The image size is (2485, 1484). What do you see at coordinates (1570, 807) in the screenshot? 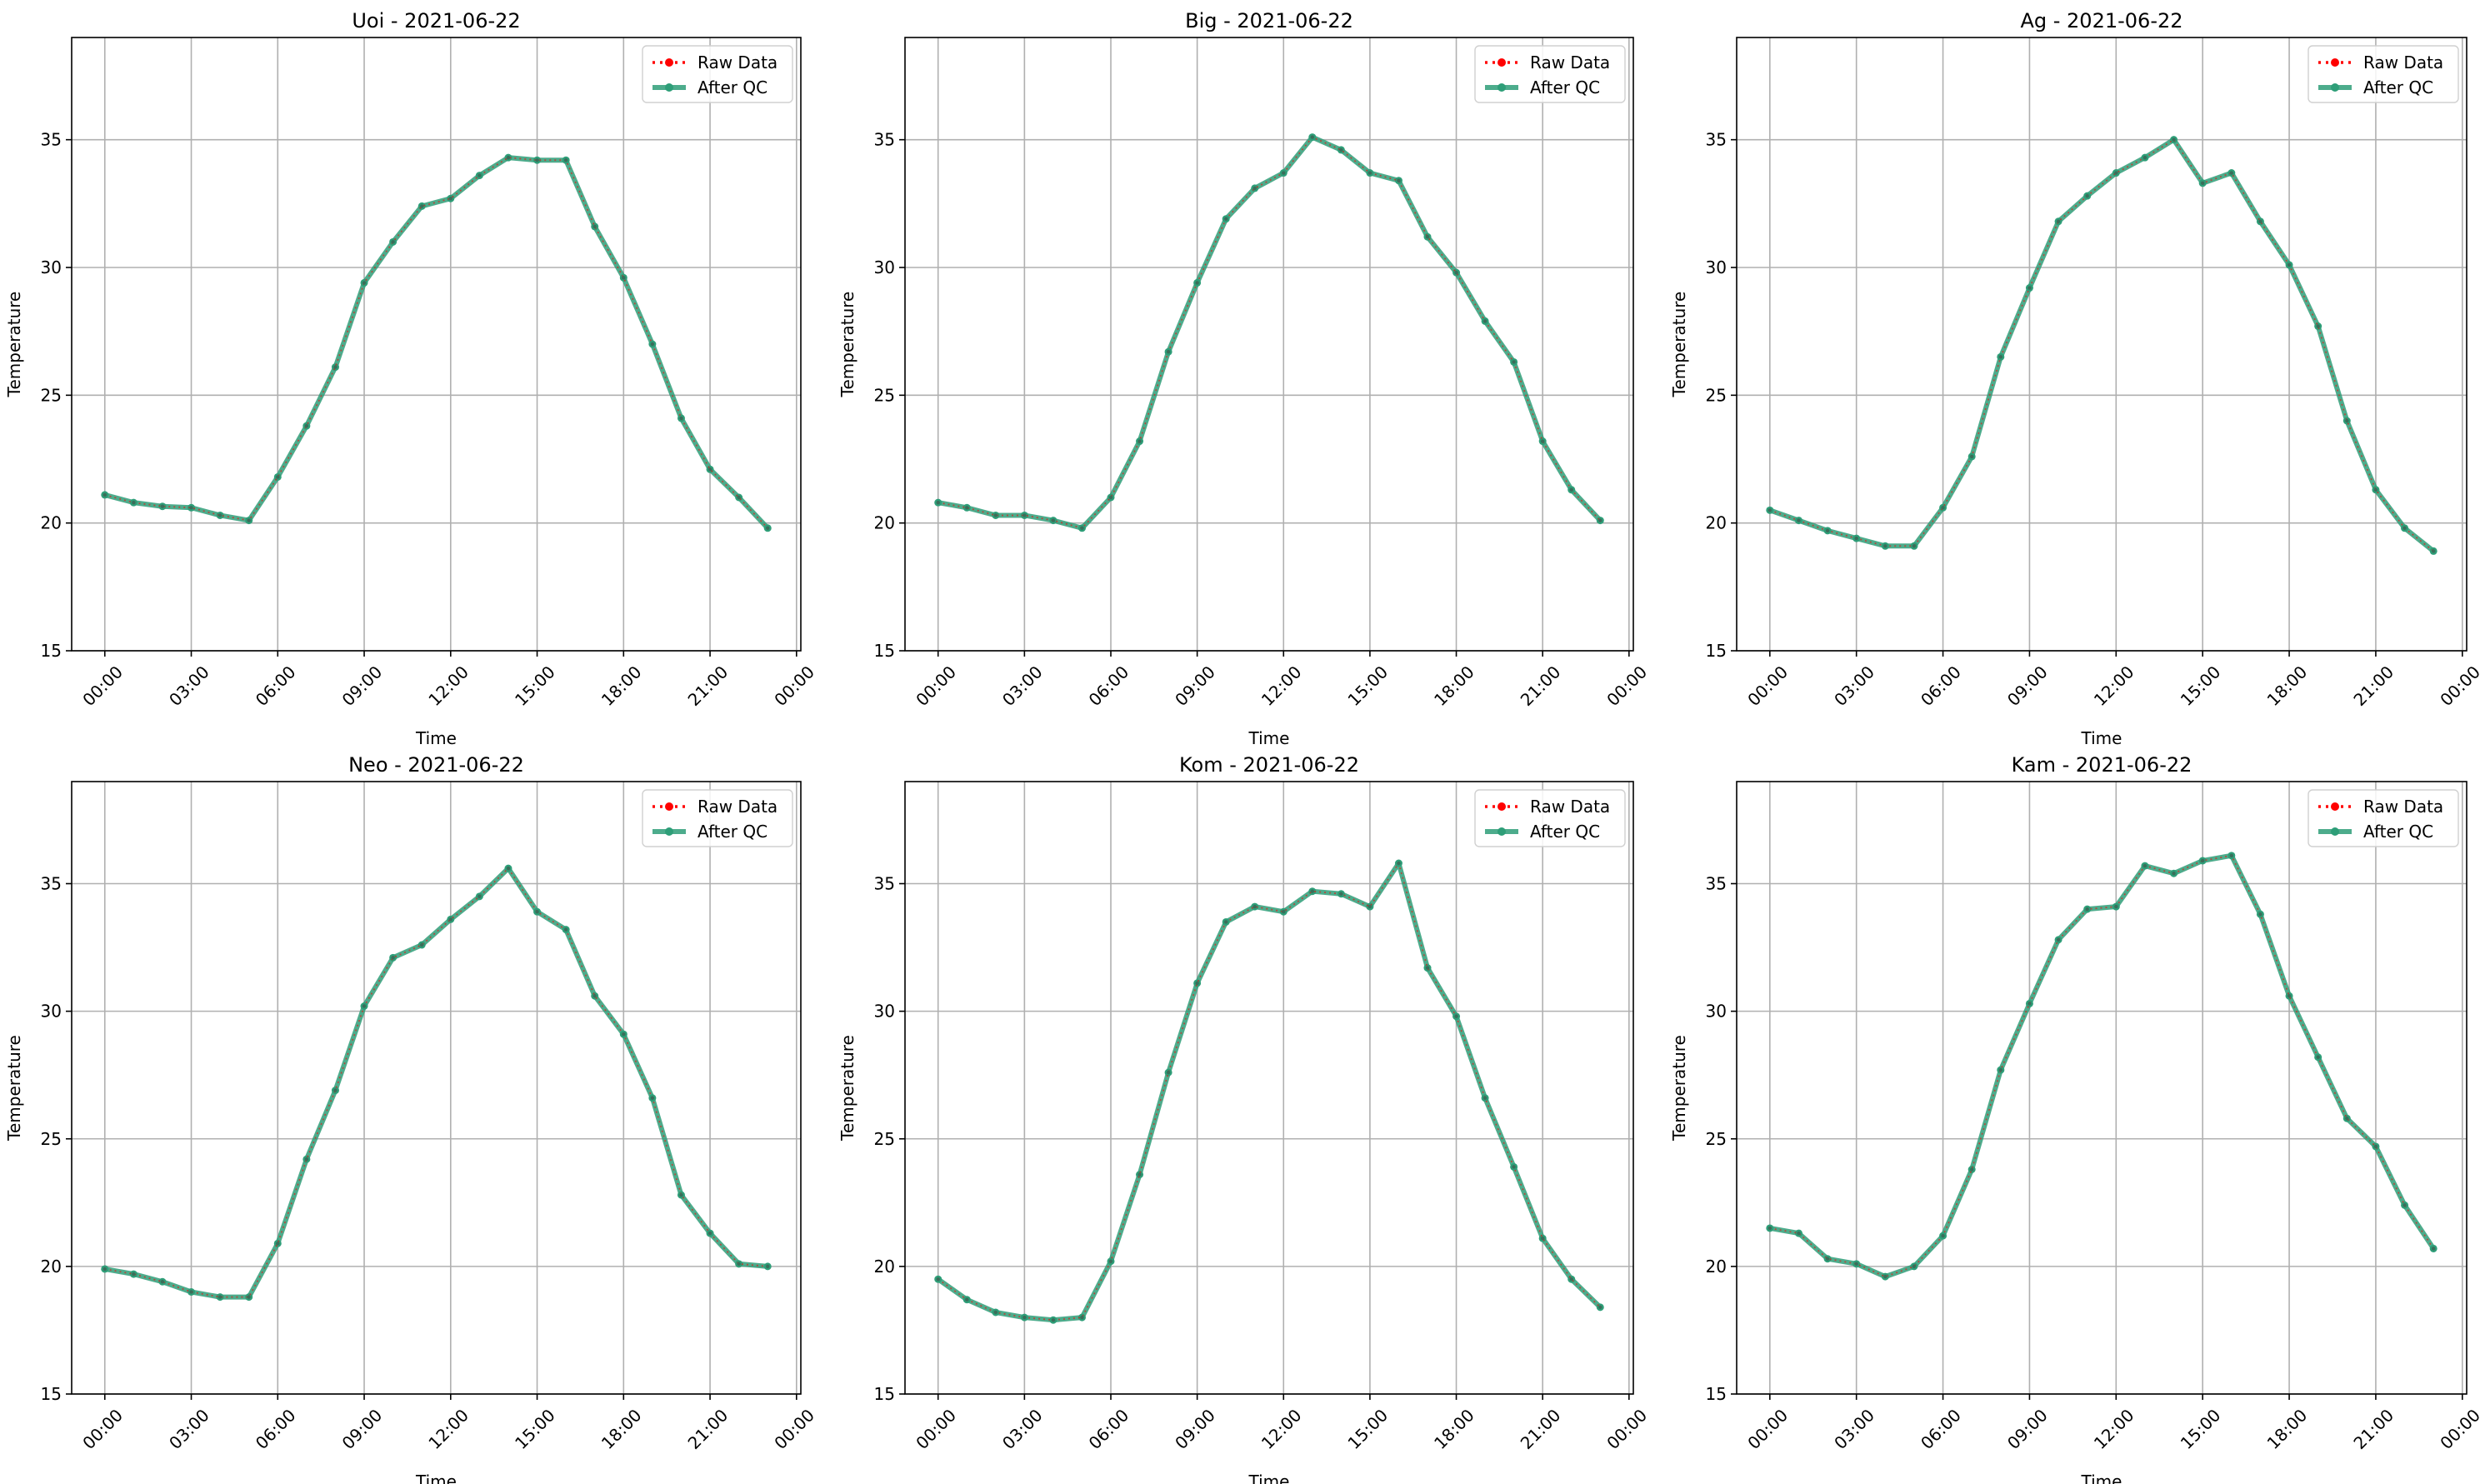
I see `legend-label-raw-data: Raw Data` at bounding box center [1570, 807].